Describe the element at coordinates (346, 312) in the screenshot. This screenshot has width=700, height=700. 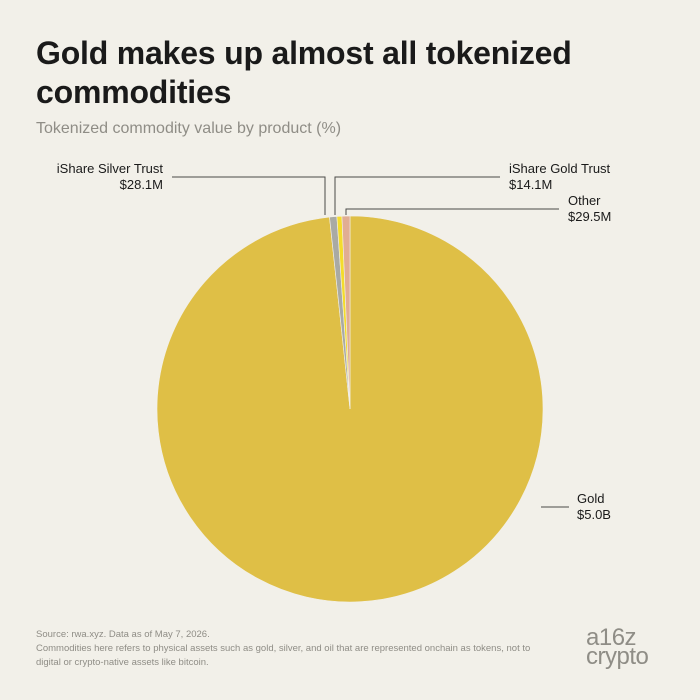
I see `pie-slice-other` at that location.